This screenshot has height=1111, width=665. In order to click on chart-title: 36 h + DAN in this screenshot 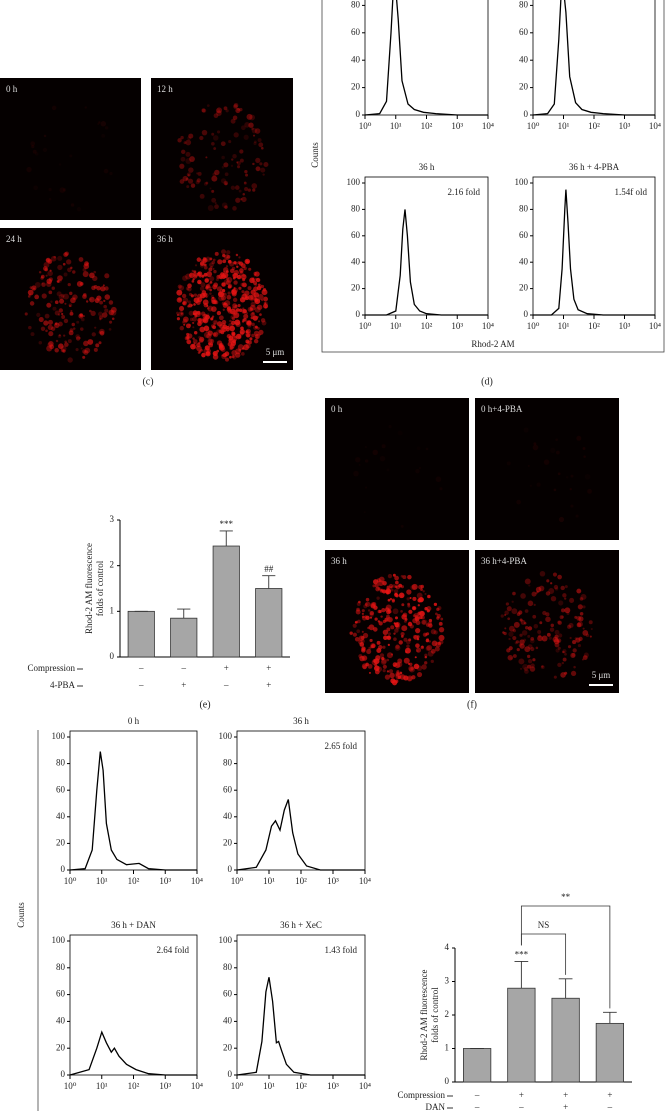, I will do `click(133, 925)`.